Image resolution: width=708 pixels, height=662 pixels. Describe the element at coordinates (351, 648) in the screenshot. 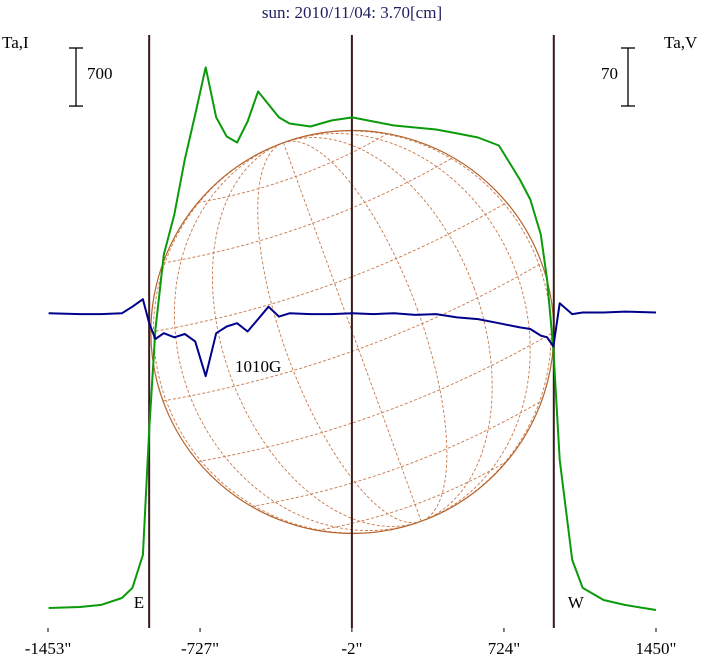

I see `x-tick-label: -2"` at that location.